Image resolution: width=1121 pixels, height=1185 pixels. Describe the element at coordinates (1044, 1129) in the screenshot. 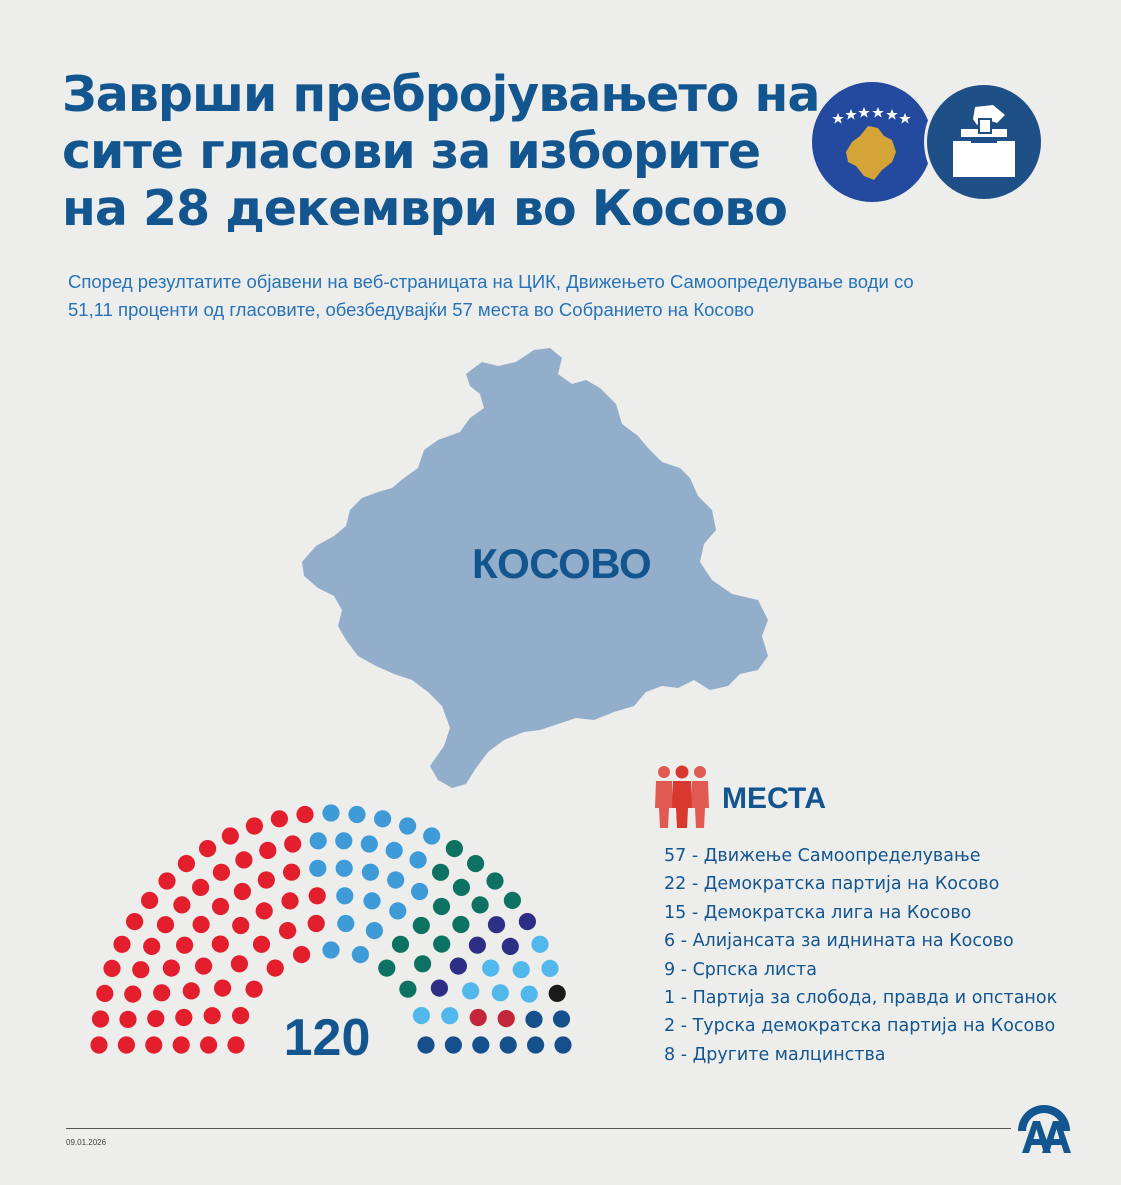

I see `aa-logo` at that location.